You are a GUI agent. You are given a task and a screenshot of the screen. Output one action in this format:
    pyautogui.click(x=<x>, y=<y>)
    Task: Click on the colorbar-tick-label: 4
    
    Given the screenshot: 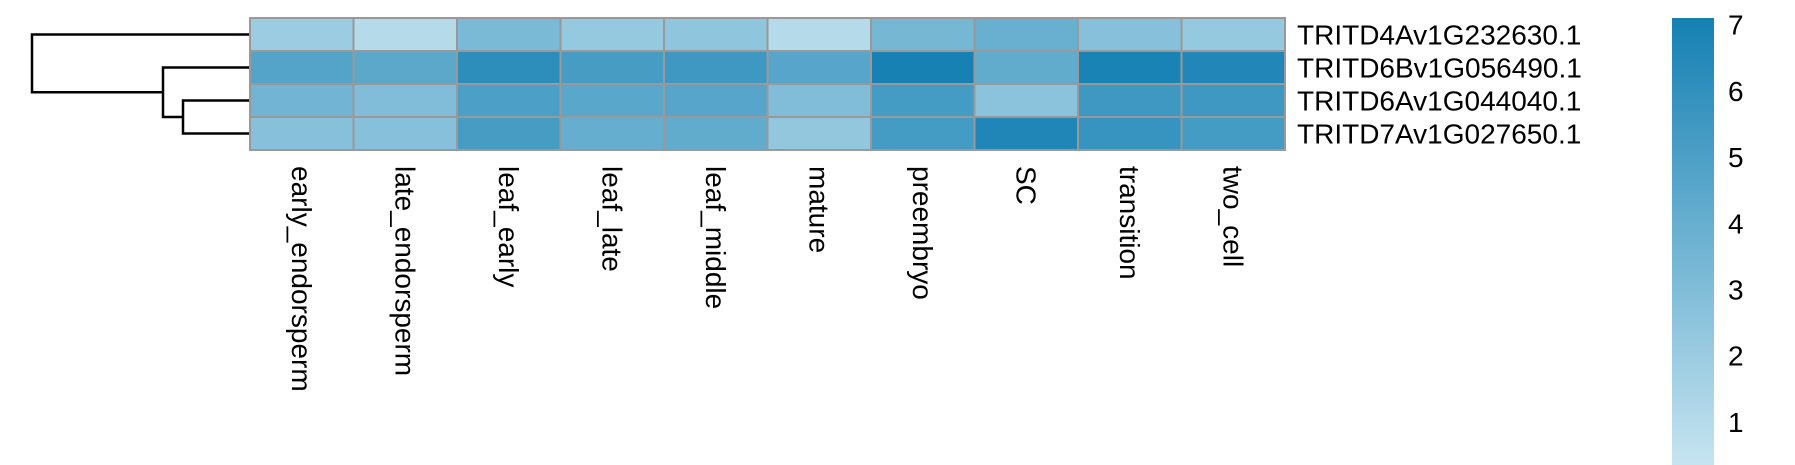 What is the action you would take?
    pyautogui.click(x=1736, y=223)
    